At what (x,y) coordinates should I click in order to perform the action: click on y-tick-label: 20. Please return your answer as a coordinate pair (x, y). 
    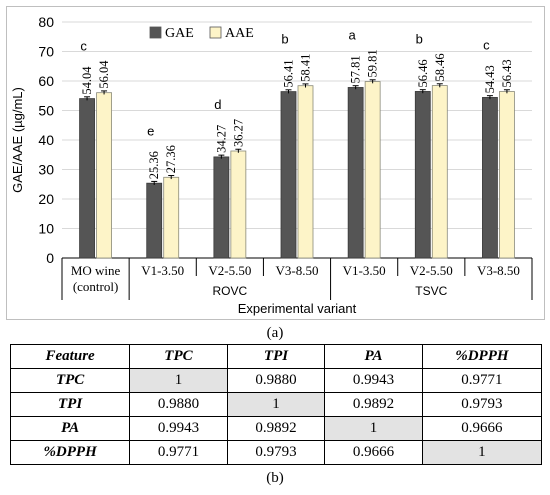
    Looking at the image, I should click on (46, 199).